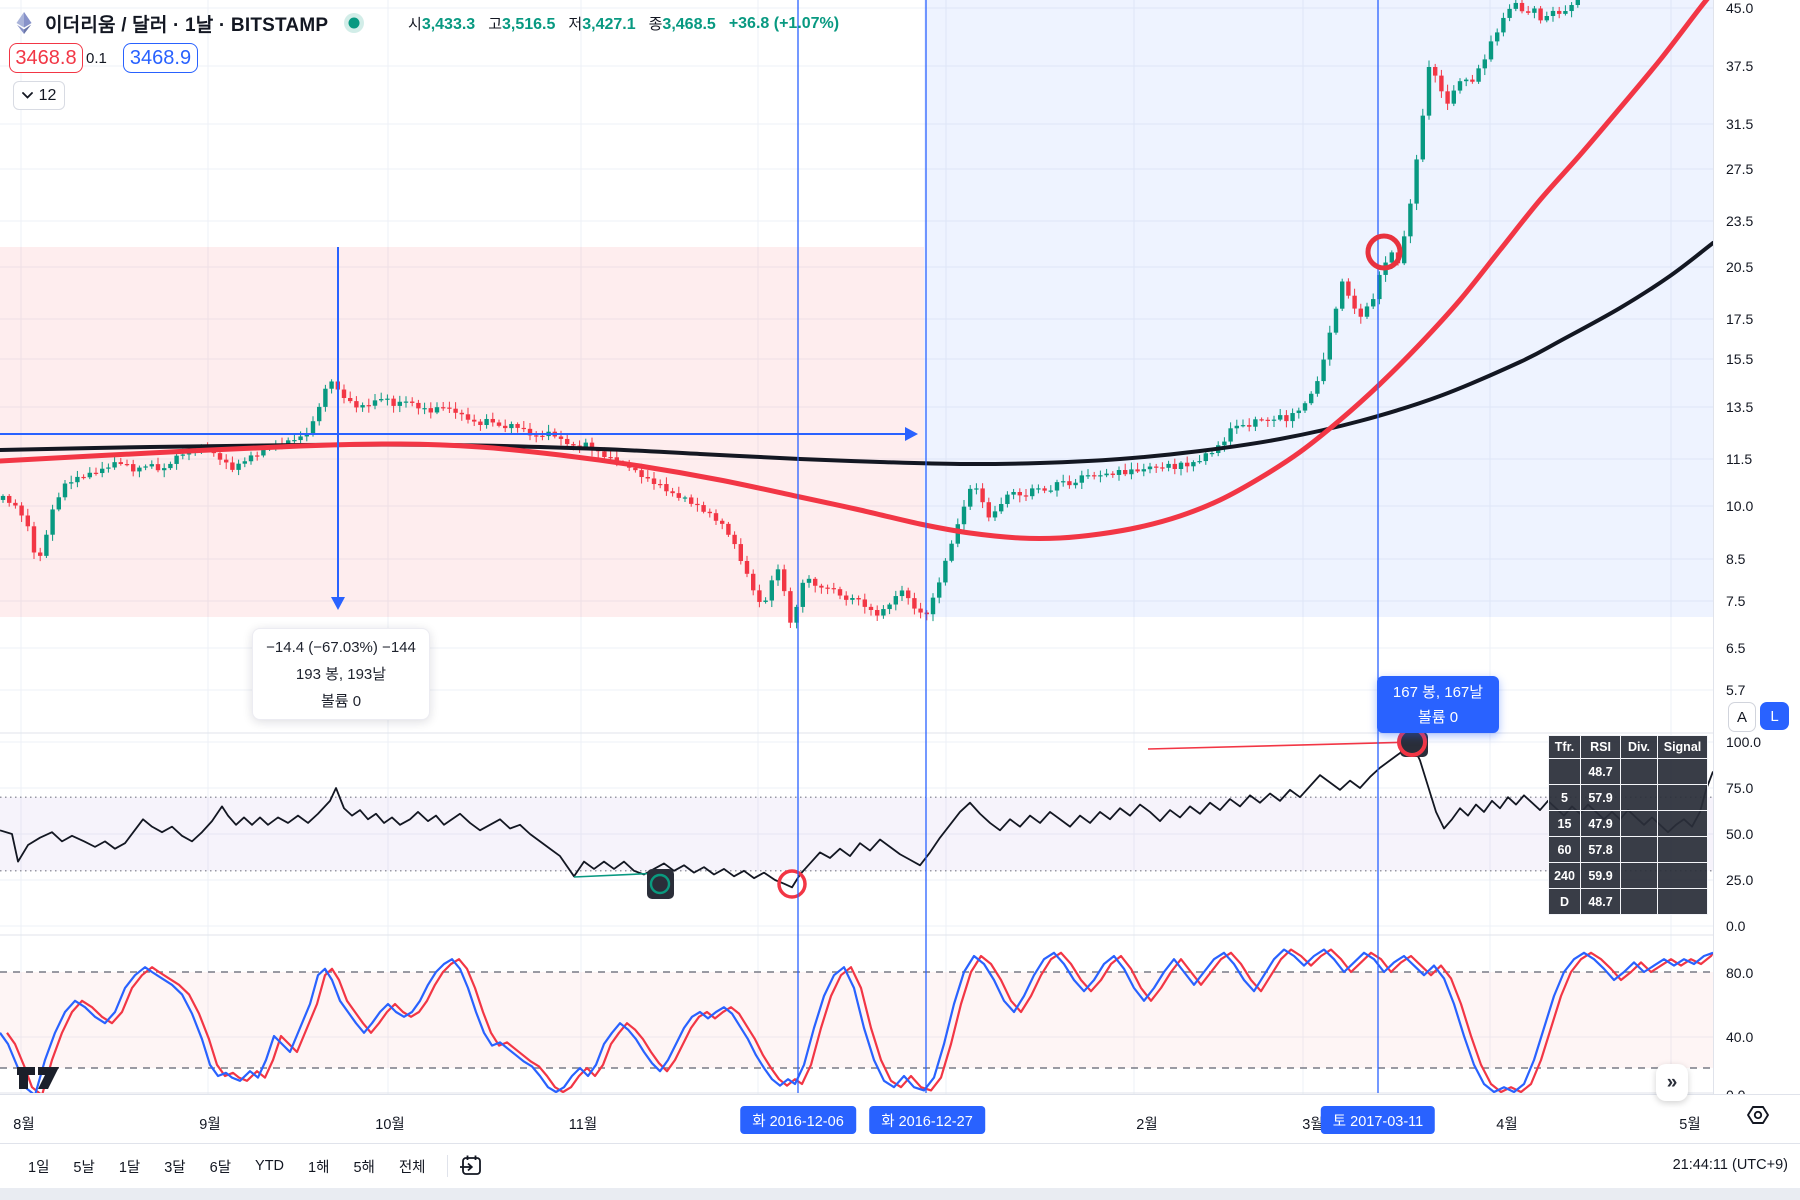 This screenshot has width=1800, height=1200. I want to click on ethereum-icon, so click(24, 23).